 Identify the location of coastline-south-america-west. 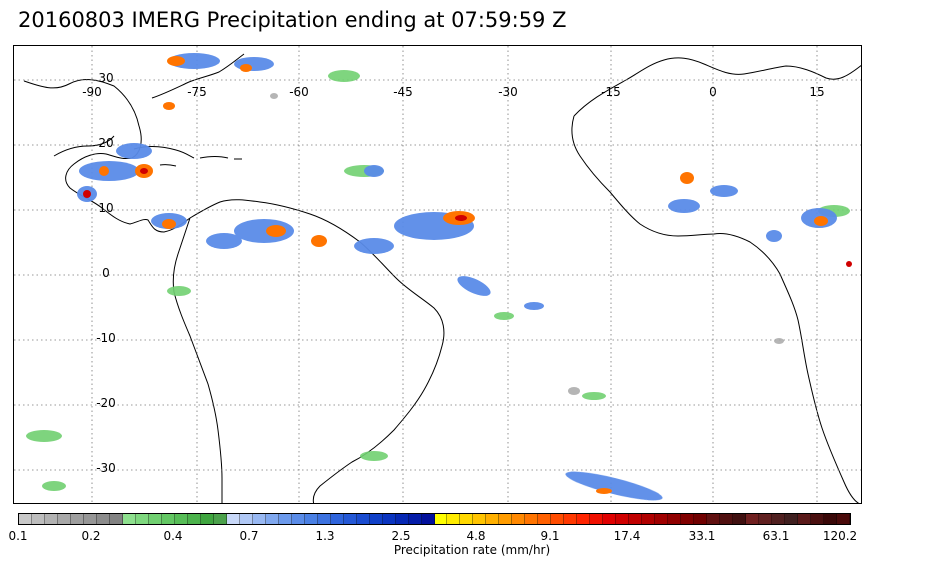
(197, 360).